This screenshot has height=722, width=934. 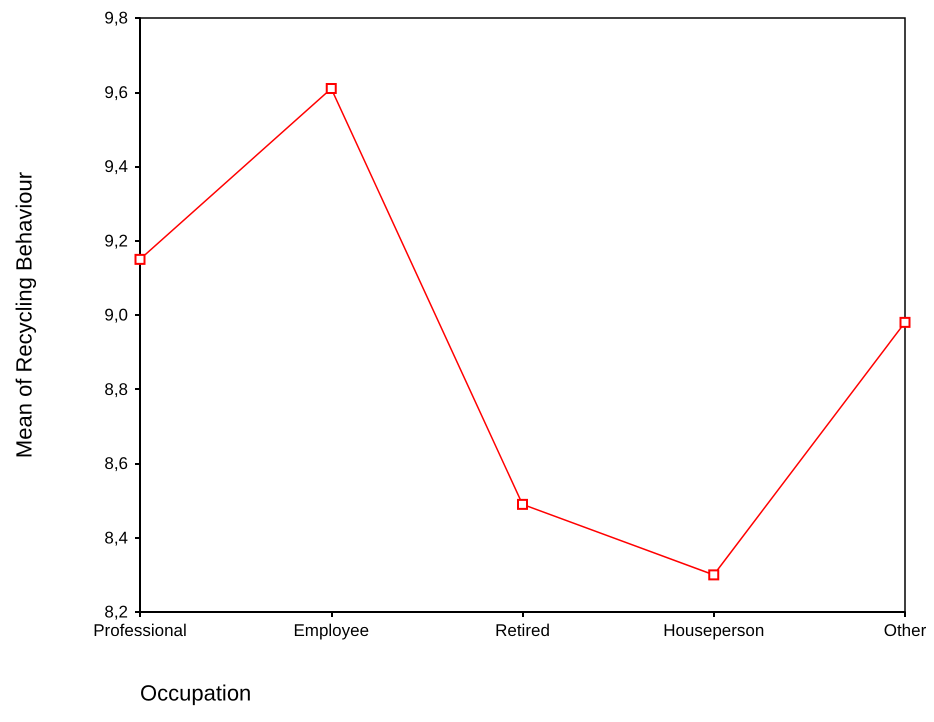 What do you see at coordinates (905, 630) in the screenshot?
I see `x-tick-label: Other` at bounding box center [905, 630].